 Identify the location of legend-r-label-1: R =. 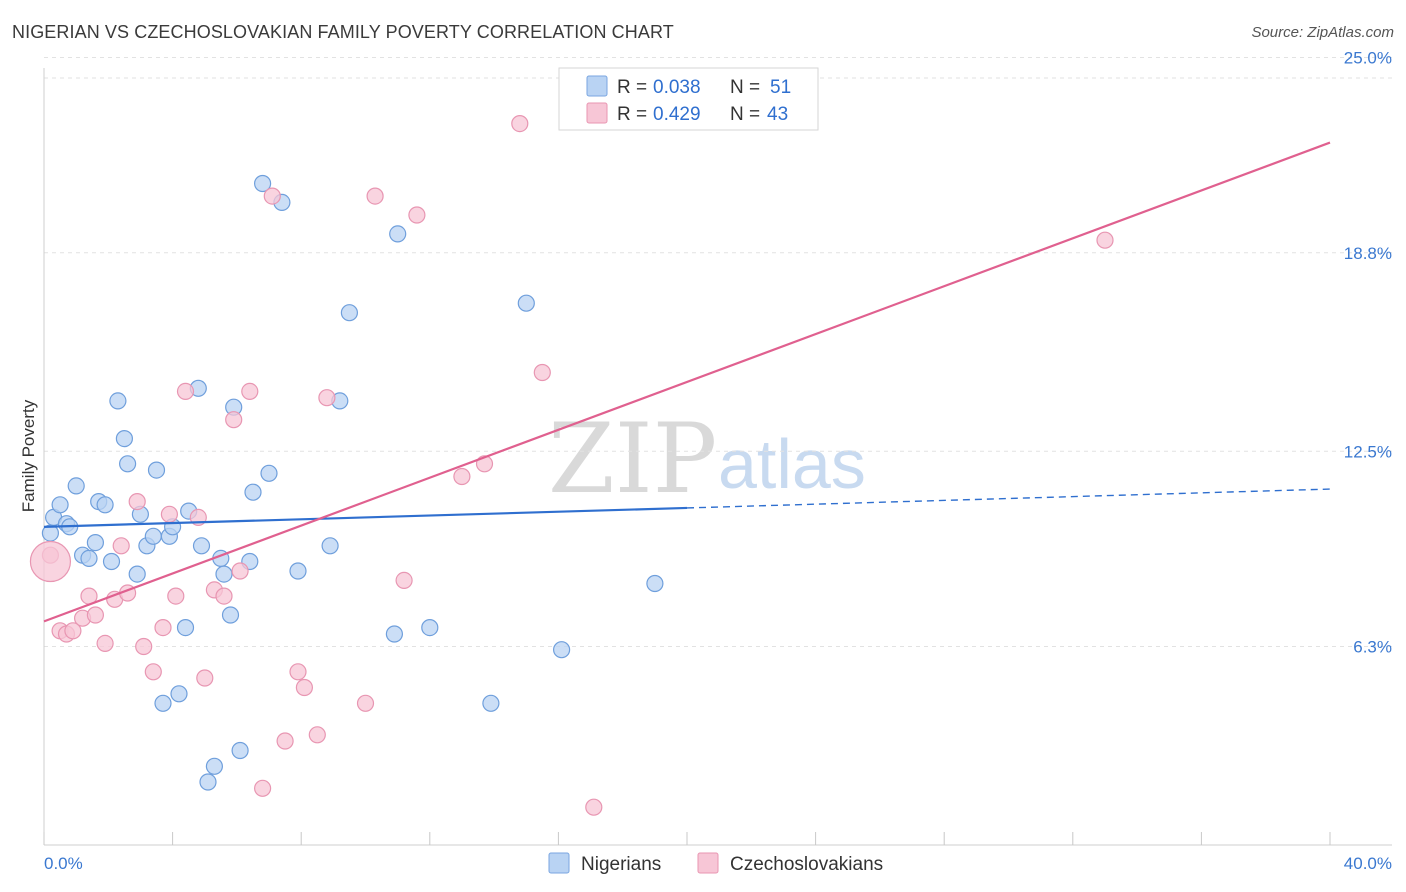
(632, 87).